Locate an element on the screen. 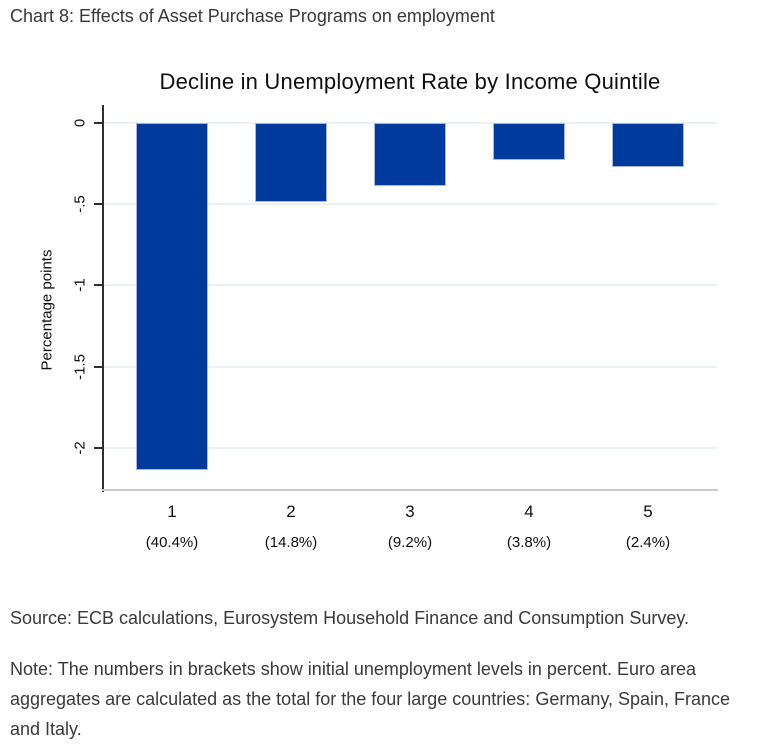 This screenshot has width=766, height=745. x-percentage-label: (9.2%) is located at coordinates (410, 542).